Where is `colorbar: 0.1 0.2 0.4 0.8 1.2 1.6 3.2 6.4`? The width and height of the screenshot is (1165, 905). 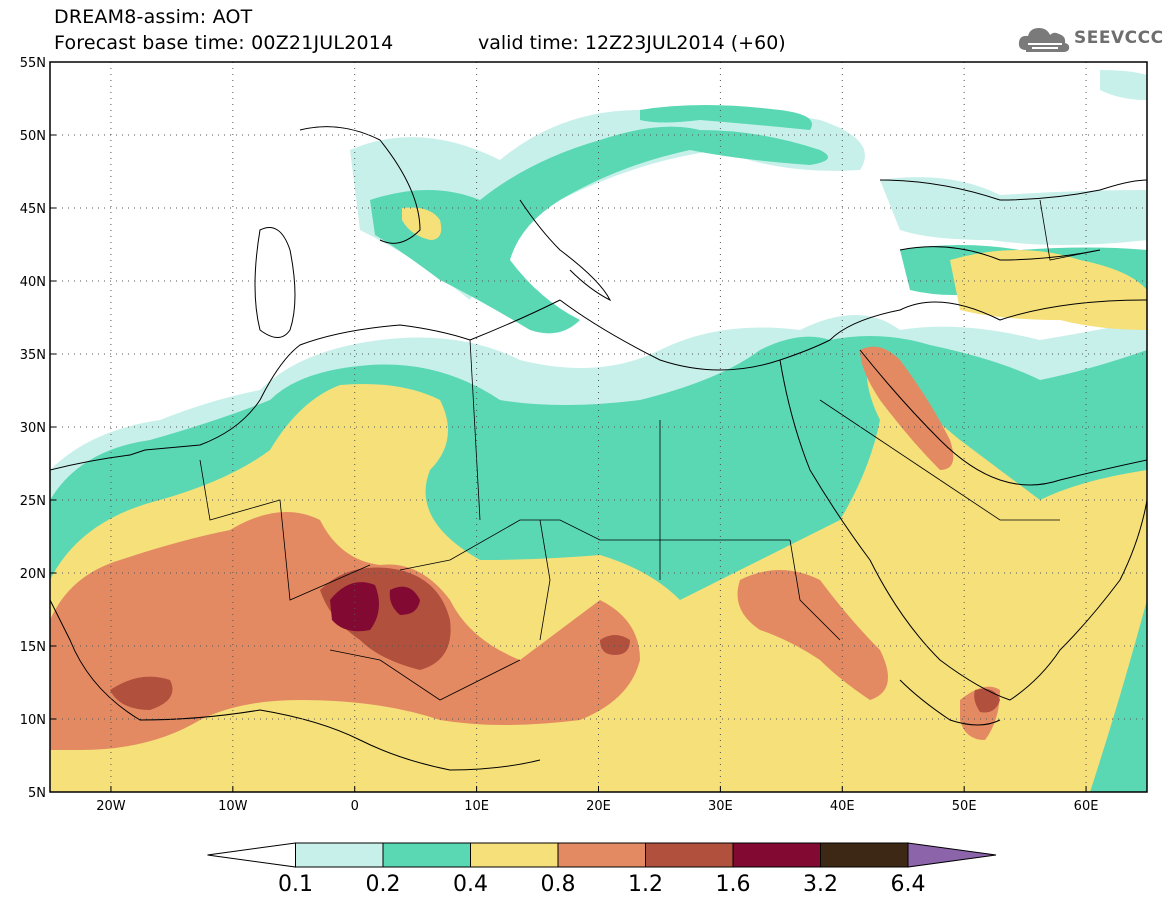
colorbar: 0.1 0.2 0.4 0.8 1.2 1.6 3.2 6.4 is located at coordinates (602, 869).